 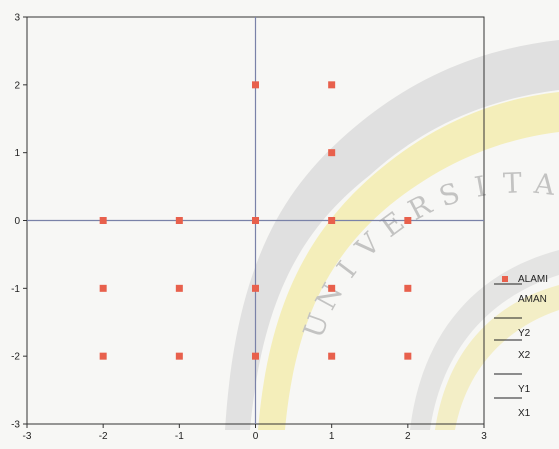 What do you see at coordinates (103, 436) in the screenshot?
I see `x-tick-label: -2` at bounding box center [103, 436].